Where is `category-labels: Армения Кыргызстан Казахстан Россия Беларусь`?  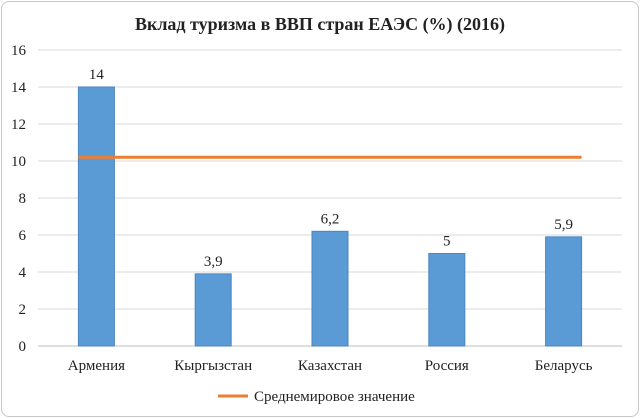
category-labels: Армения Кыргызстан Казахстан Россия Беларусь is located at coordinates (330, 366).